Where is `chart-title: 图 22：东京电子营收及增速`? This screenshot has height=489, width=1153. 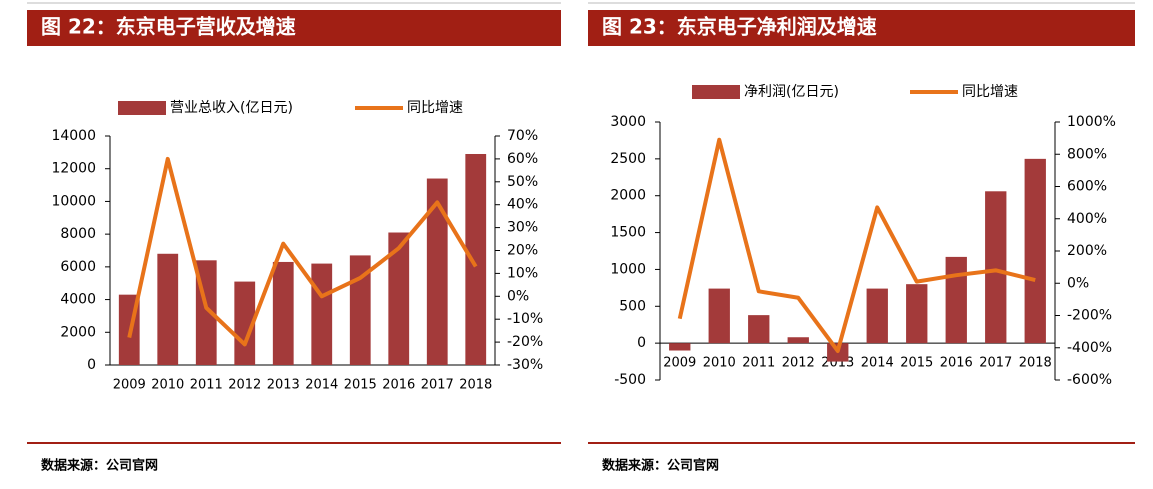
chart-title: 图 22：东京电子营收及增速 is located at coordinates (168, 27).